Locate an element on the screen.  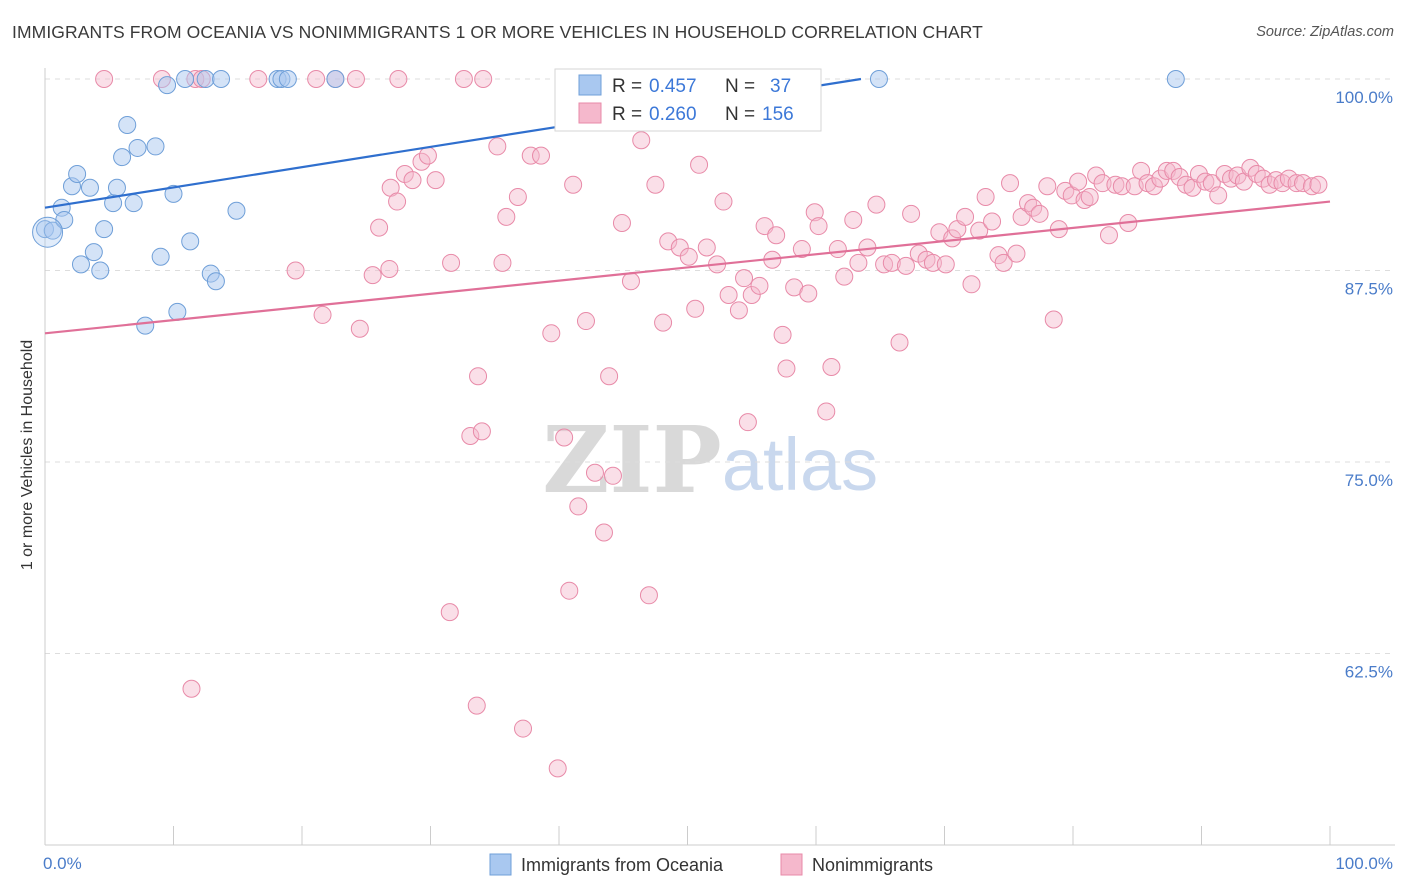
stats-legend-swatch-oceania is located at coordinates (590, 85).